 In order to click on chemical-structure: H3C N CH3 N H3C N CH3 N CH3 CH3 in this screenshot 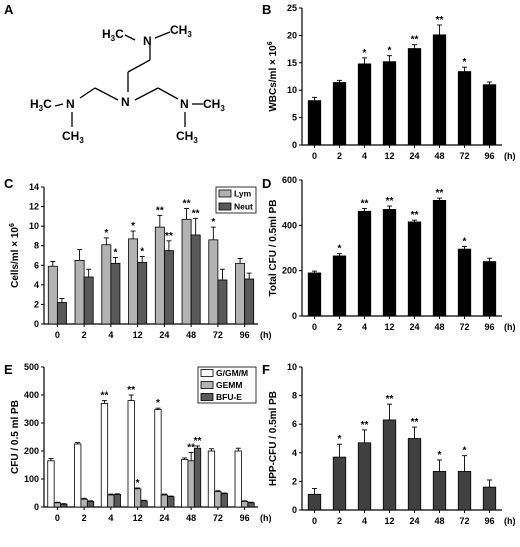, I will do `click(127, 84)`.